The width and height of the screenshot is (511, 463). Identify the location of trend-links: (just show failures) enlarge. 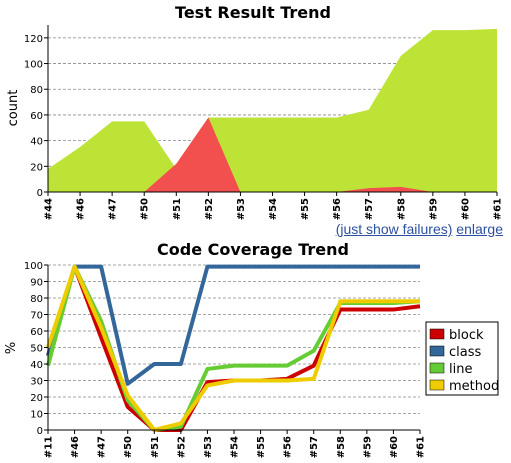
(251, 229).